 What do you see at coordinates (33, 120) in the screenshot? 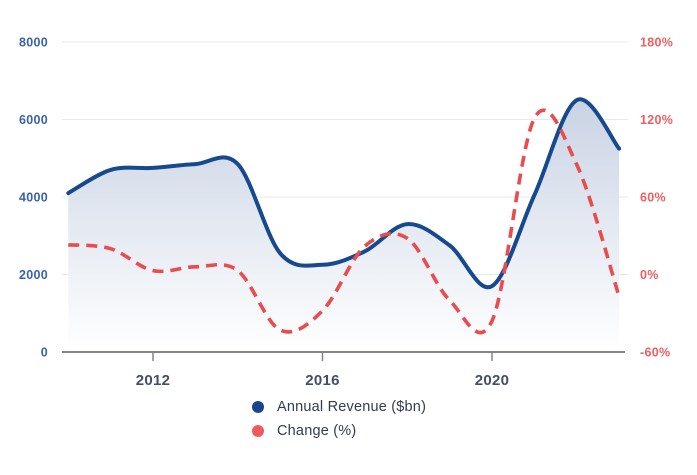
I see `left-axis-label: 6000` at bounding box center [33, 120].